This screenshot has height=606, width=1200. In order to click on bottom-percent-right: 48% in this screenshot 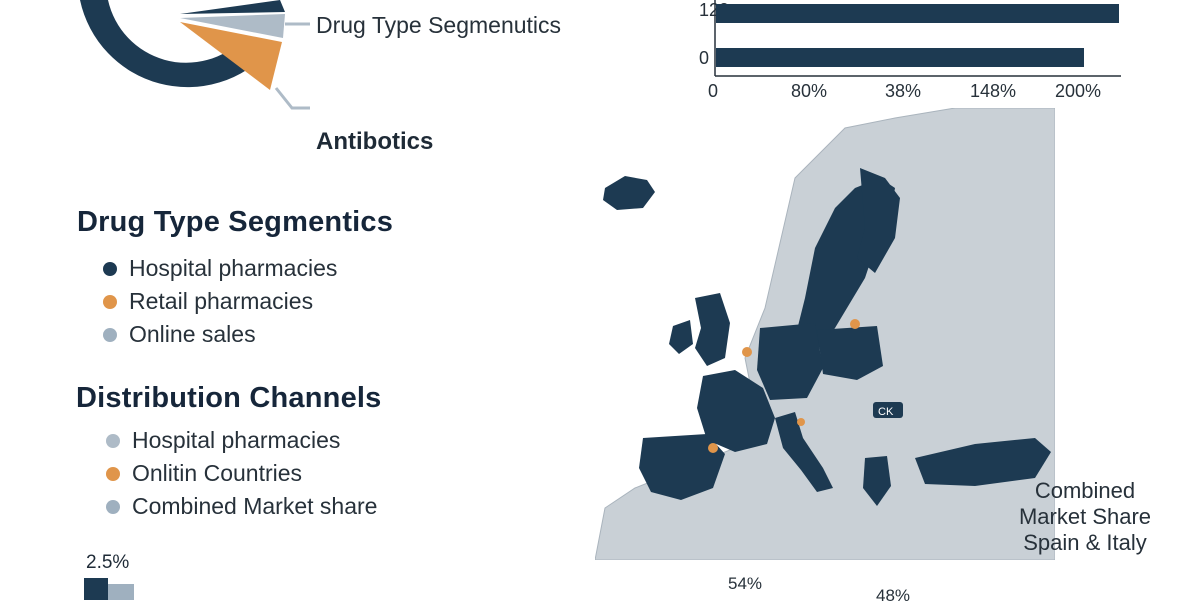, I will do `click(893, 595)`.